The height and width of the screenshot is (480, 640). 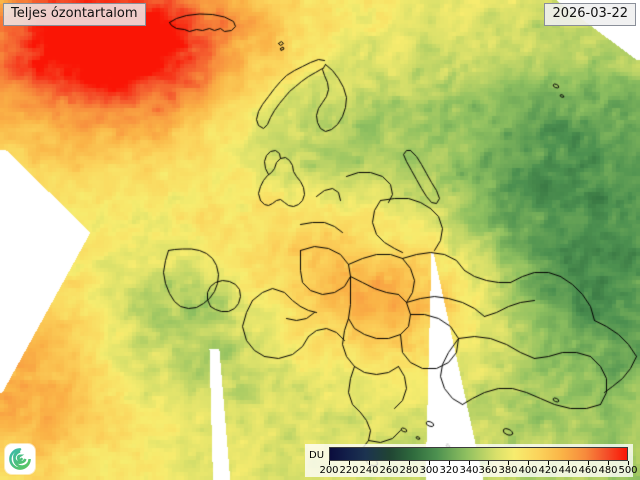 What do you see at coordinates (329, 470) in the screenshot?
I see `colorbar-tick-label: 200` at bounding box center [329, 470].